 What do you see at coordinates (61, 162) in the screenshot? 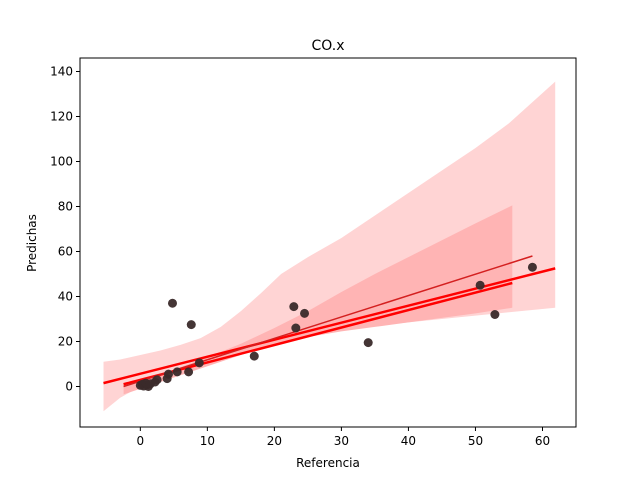
I see `y-tick-label: 100` at bounding box center [61, 162].